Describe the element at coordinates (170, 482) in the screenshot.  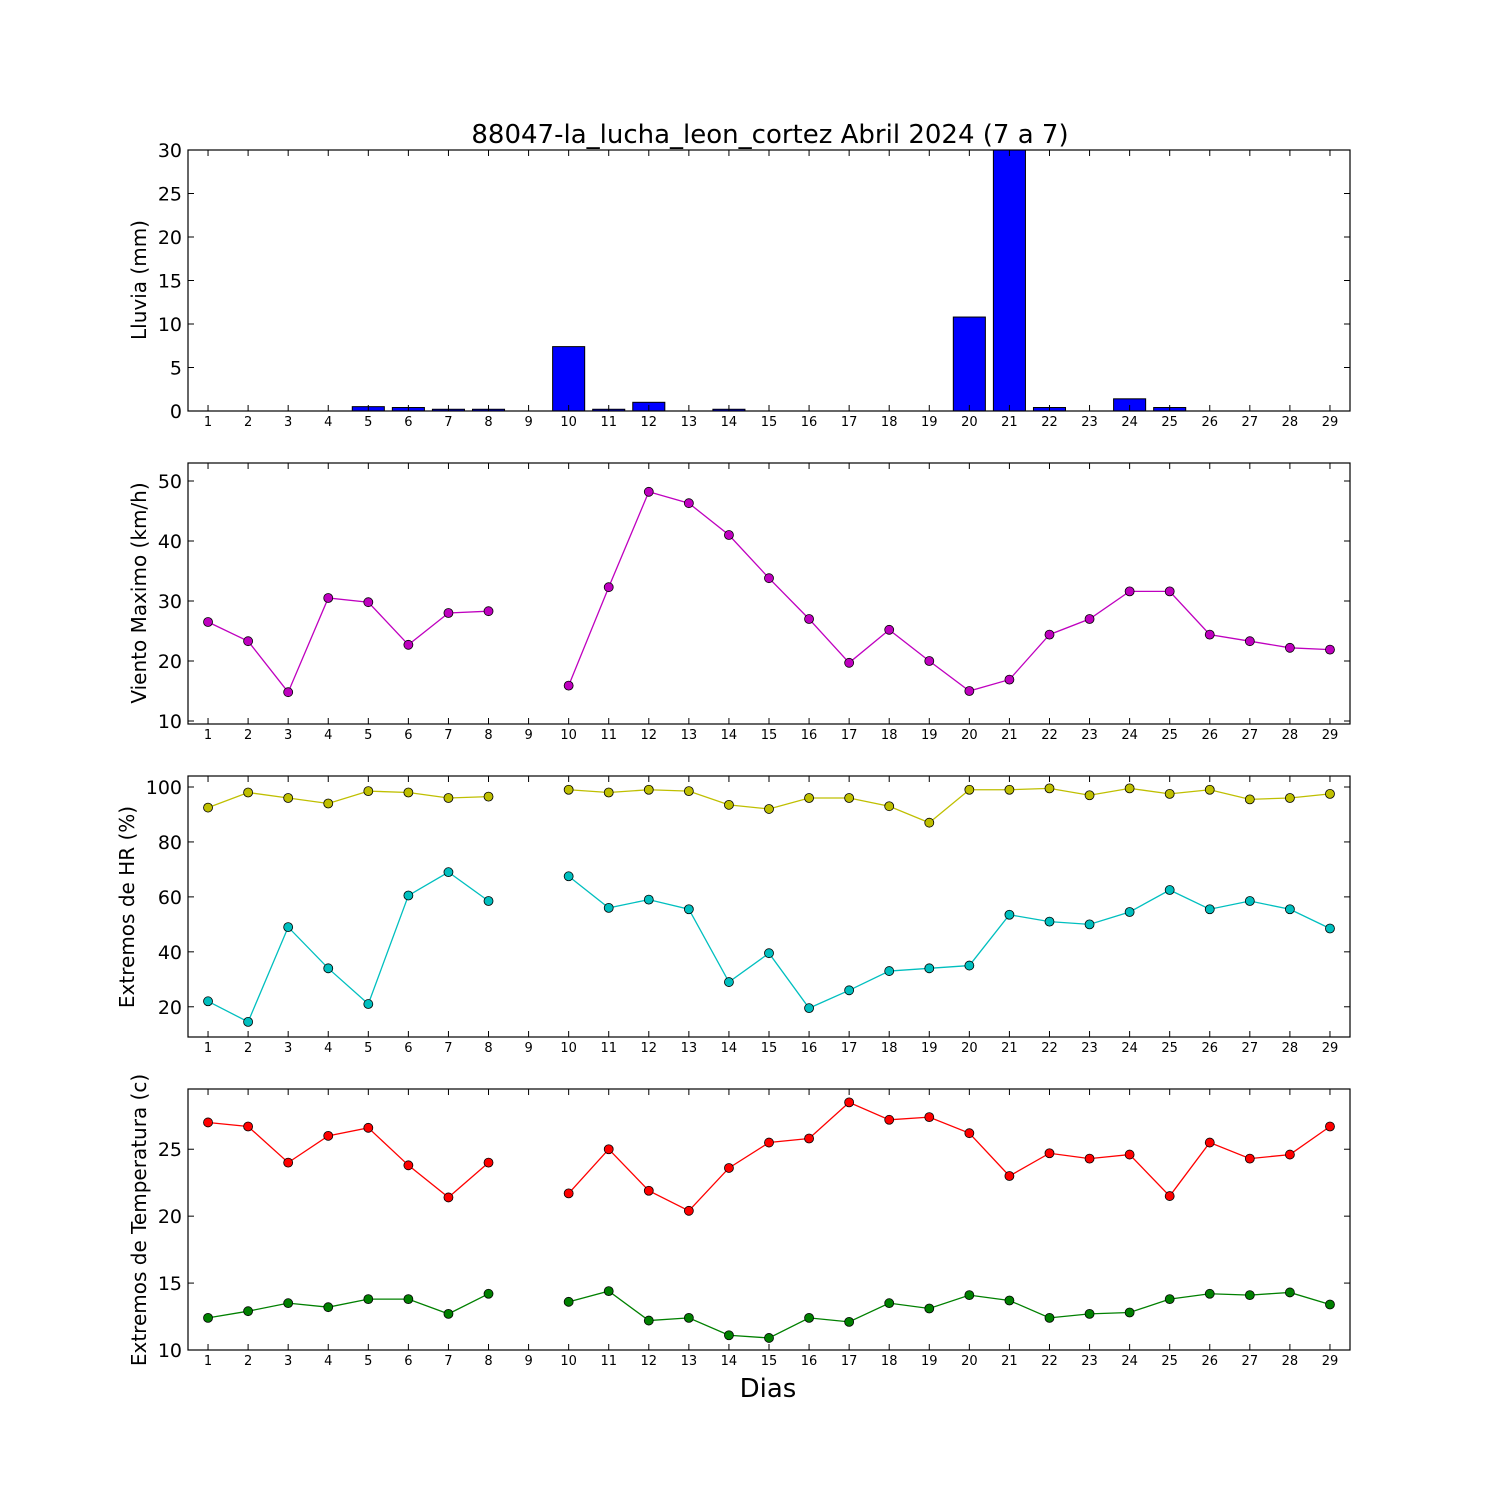
I see `y-tick-label: 50` at that location.